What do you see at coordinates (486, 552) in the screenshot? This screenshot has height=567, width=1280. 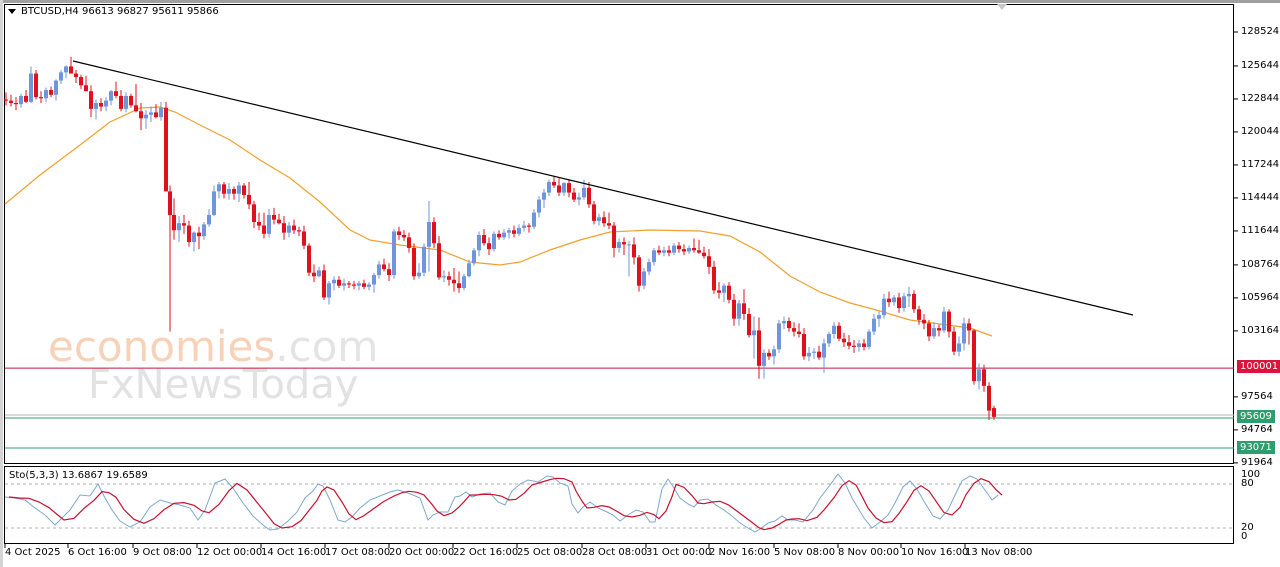 I see `time-tick-label: 22 Oct 16:00` at bounding box center [486, 552].